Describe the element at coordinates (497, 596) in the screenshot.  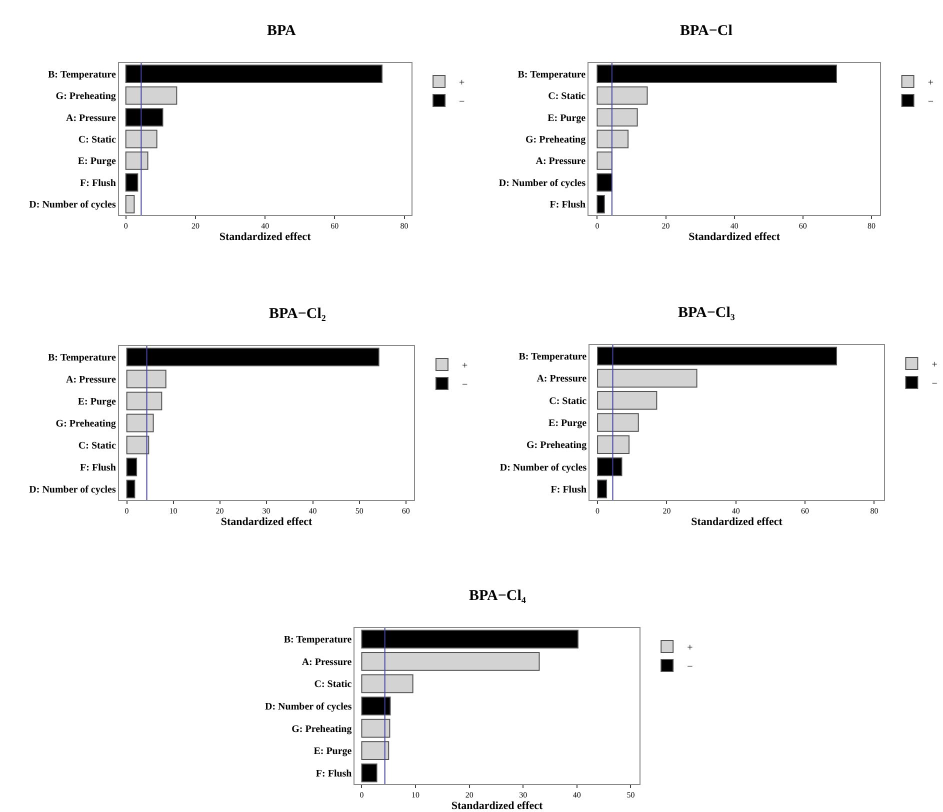
I see `chart-title: BPA−Cl₄` at that location.